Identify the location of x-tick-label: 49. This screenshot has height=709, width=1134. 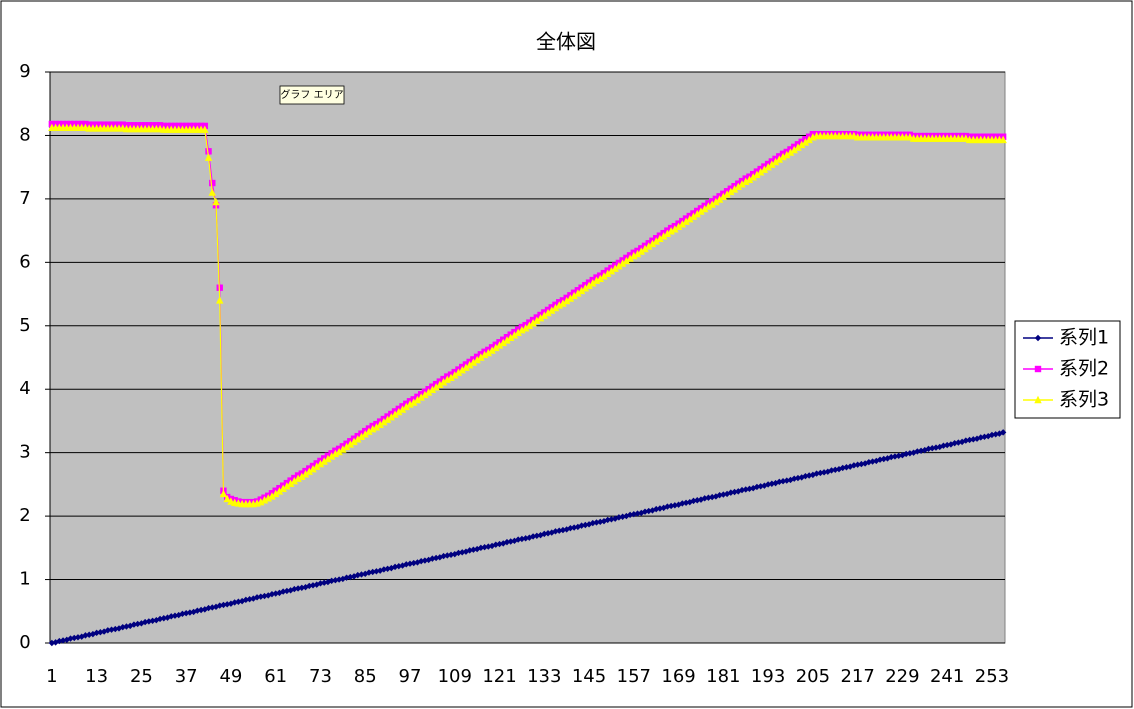
(230, 676).